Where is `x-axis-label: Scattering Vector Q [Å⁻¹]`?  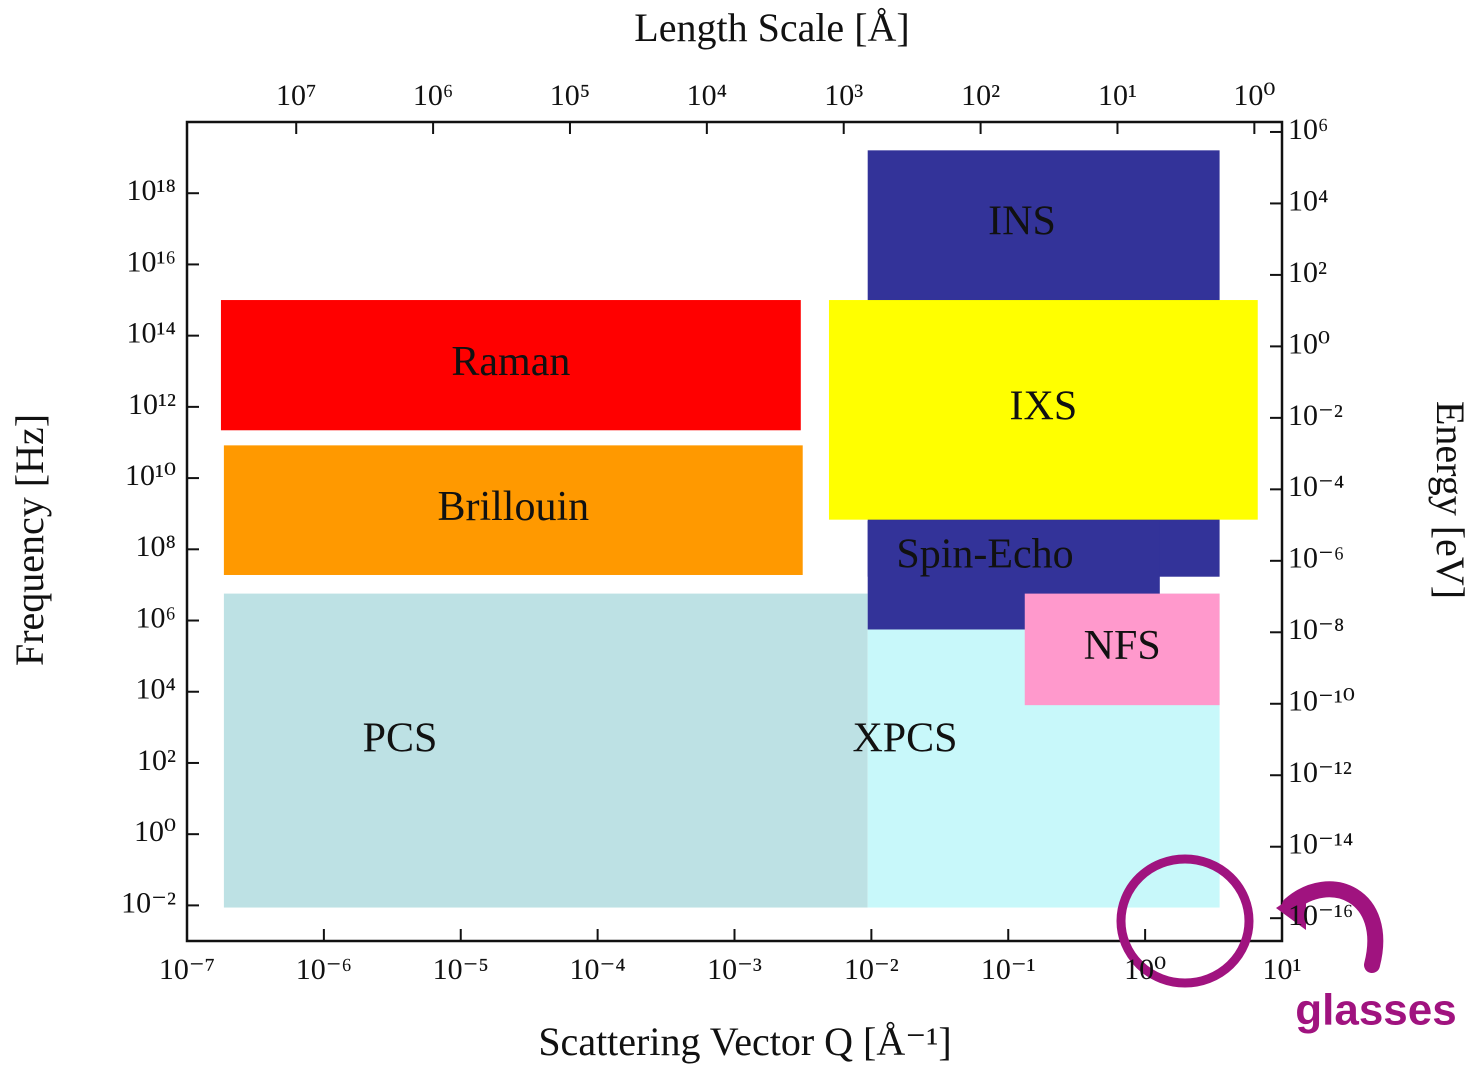 x-axis-label: Scattering Vector Q [Å⁻¹] is located at coordinates (744, 1041).